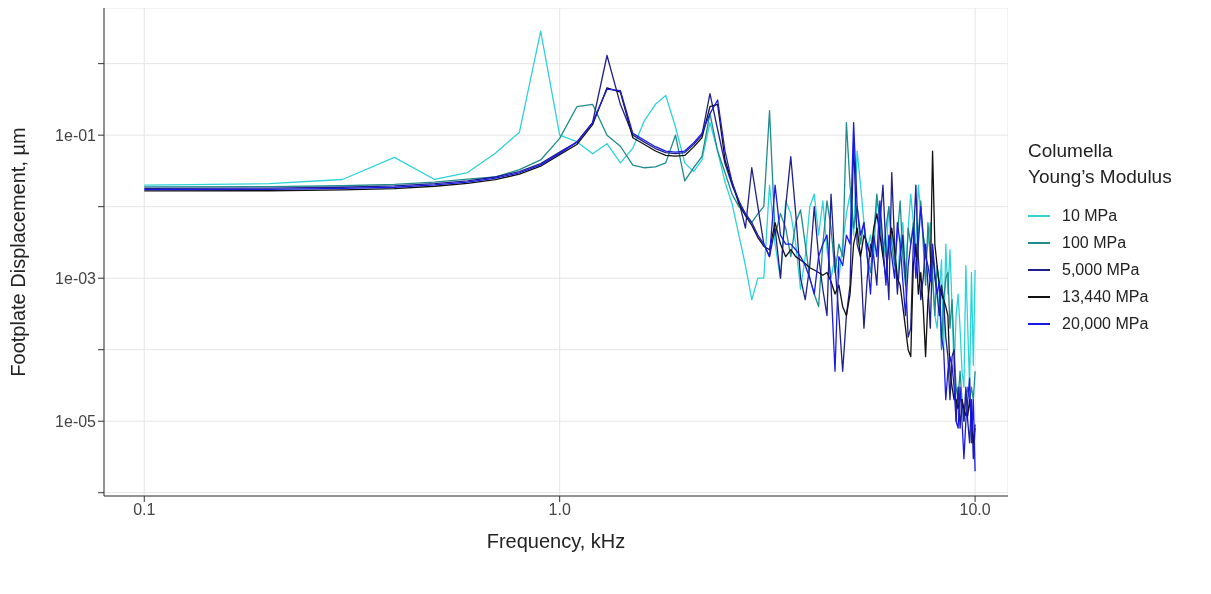  What do you see at coordinates (1105, 323) in the screenshot?
I see `legend-label: 20,000 MPa` at bounding box center [1105, 323].